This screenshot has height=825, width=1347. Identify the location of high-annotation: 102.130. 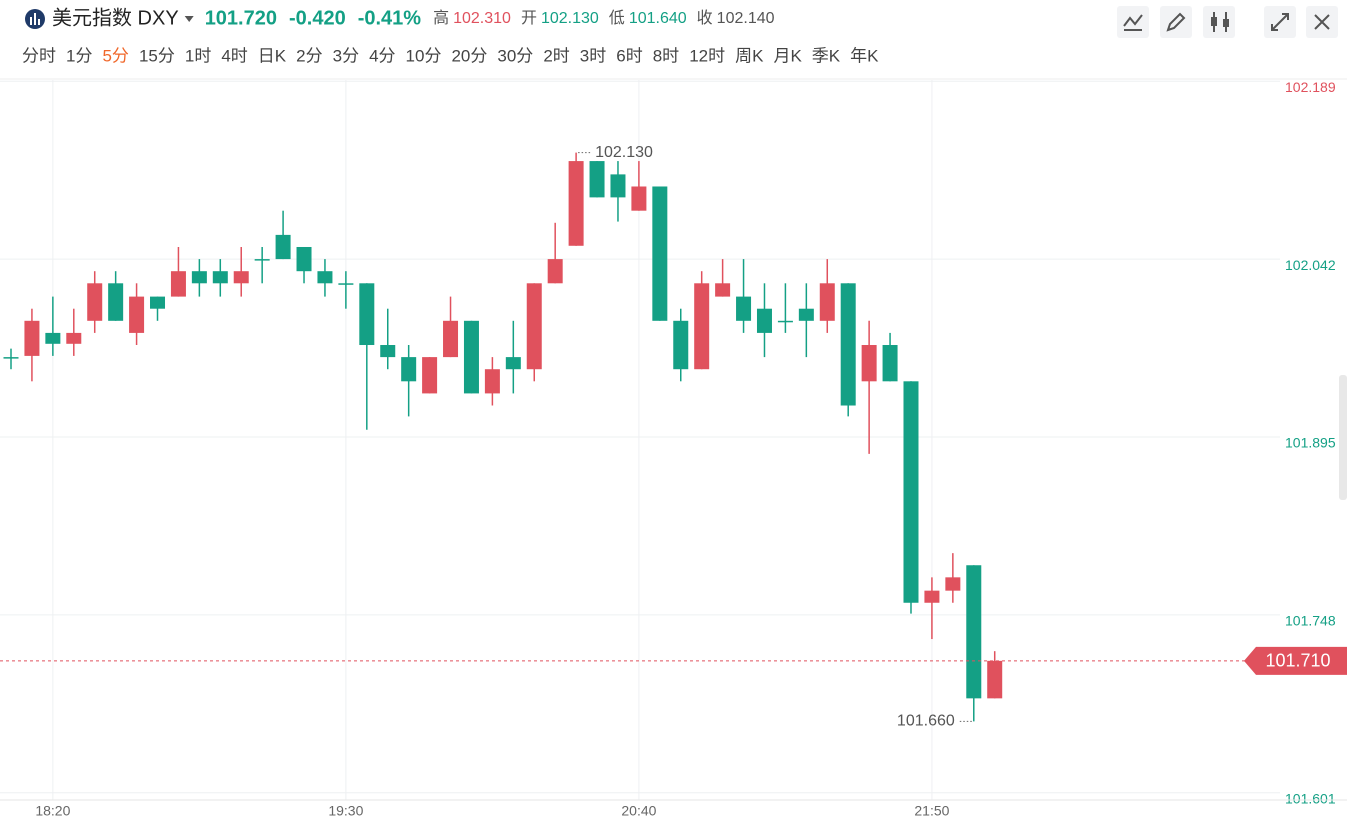
(624, 152).